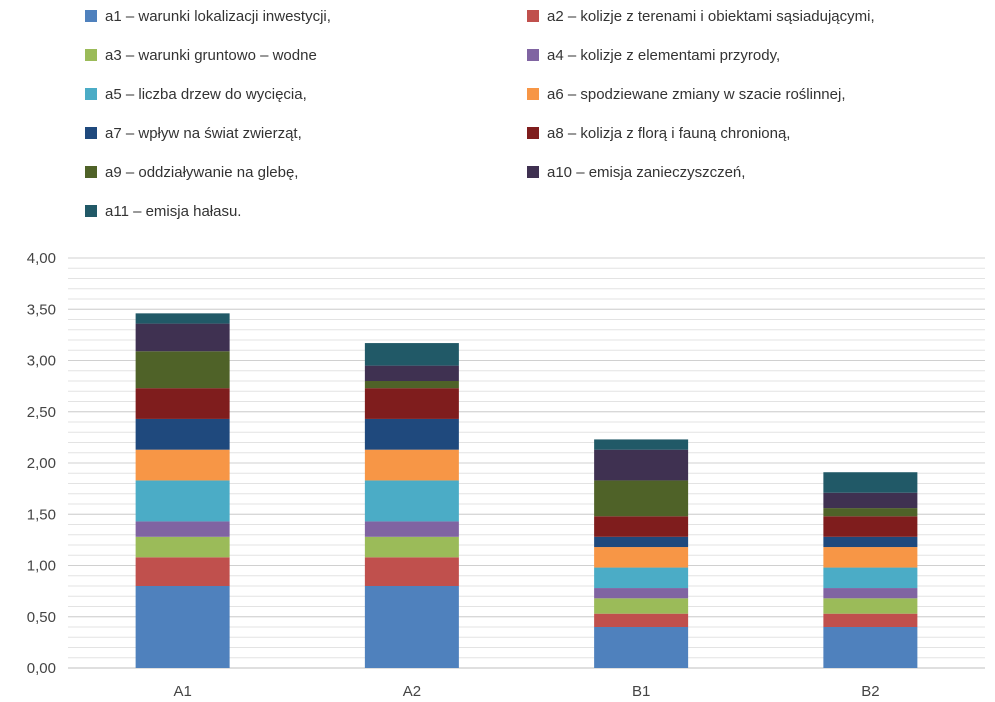 This screenshot has height=702, width=995. Describe the element at coordinates (870, 593) in the screenshot. I see `bar-segment-b2-a4` at that location.